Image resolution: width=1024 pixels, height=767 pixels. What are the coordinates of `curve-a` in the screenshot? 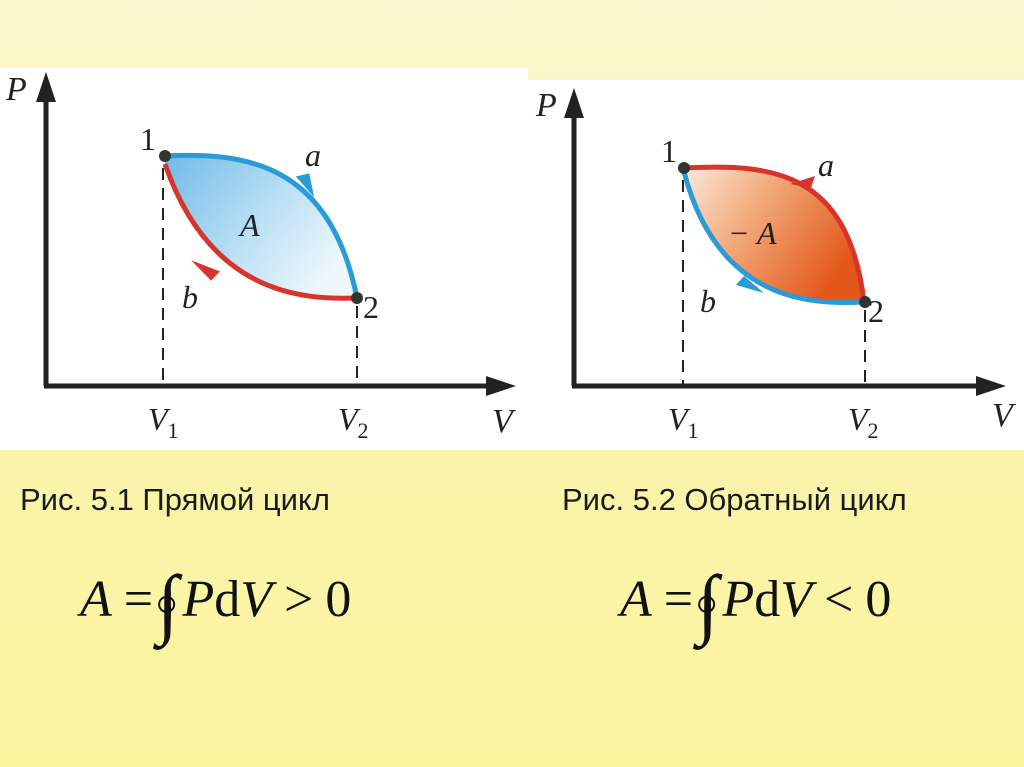 It's located at (262, 225).